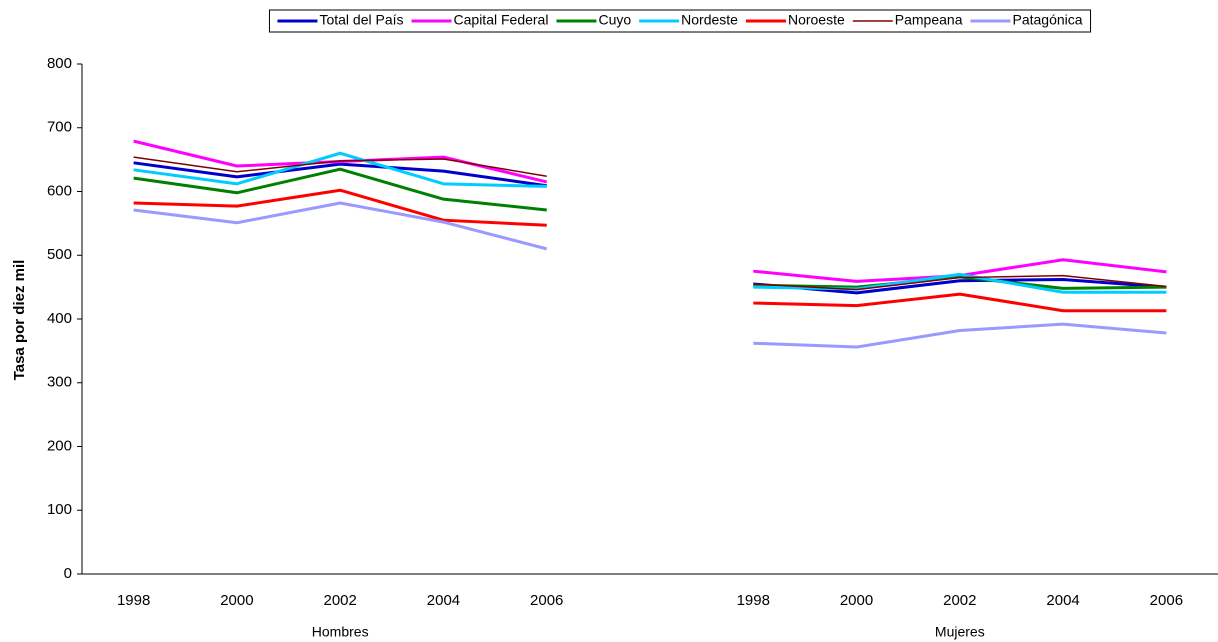 The image size is (1218, 642). Describe the element at coordinates (816, 20) in the screenshot. I see `legend-label: Noroeste` at that location.